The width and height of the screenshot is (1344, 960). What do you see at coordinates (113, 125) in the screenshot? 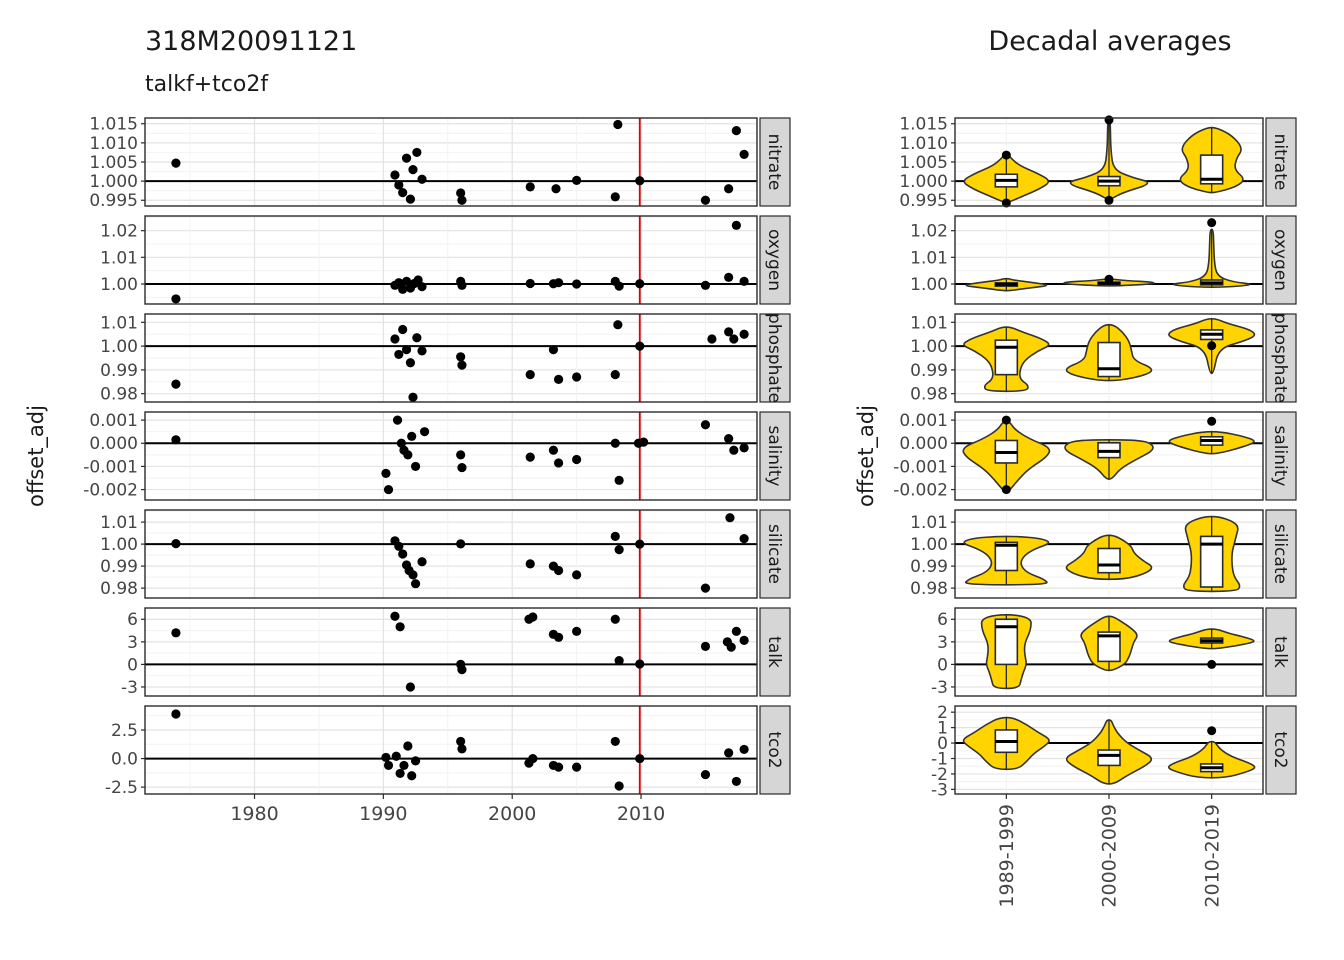
I see `y-tick-label: 1.015` at bounding box center [113, 125].